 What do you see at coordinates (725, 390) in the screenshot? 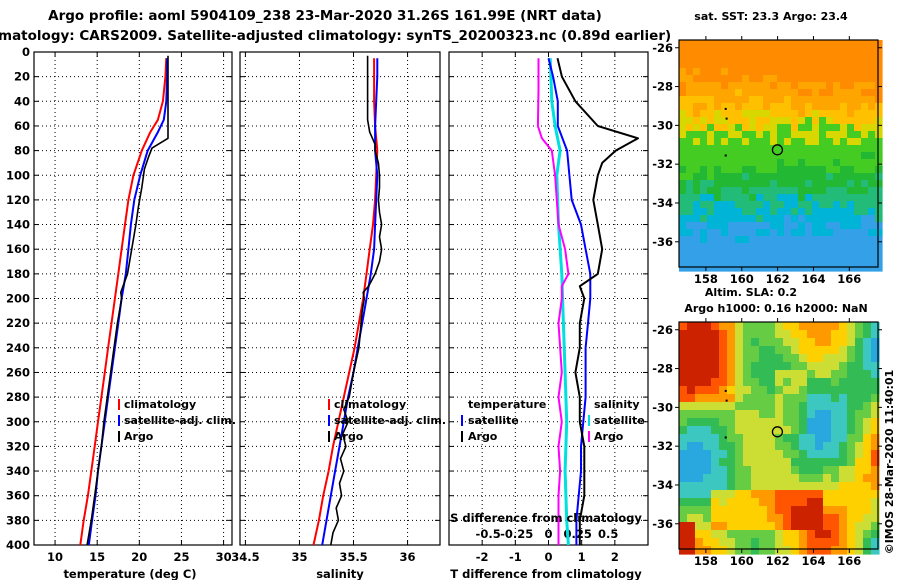
I see `island-dot` at bounding box center [725, 390].